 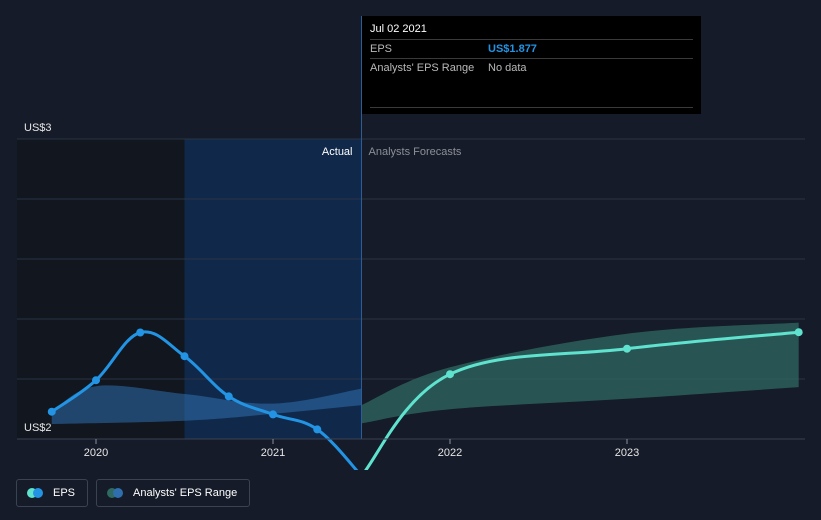 I want to click on y-axis-bottom-label: US$2, so click(x=38, y=428).